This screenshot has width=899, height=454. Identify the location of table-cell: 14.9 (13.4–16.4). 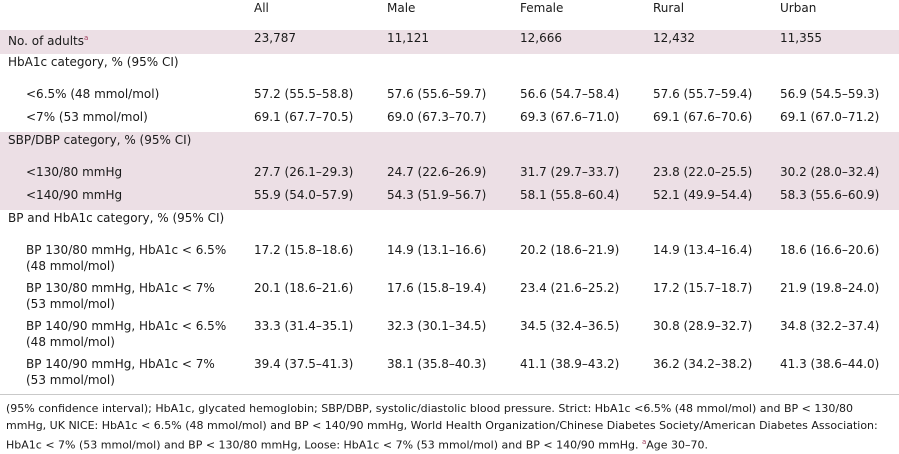
(703, 250).